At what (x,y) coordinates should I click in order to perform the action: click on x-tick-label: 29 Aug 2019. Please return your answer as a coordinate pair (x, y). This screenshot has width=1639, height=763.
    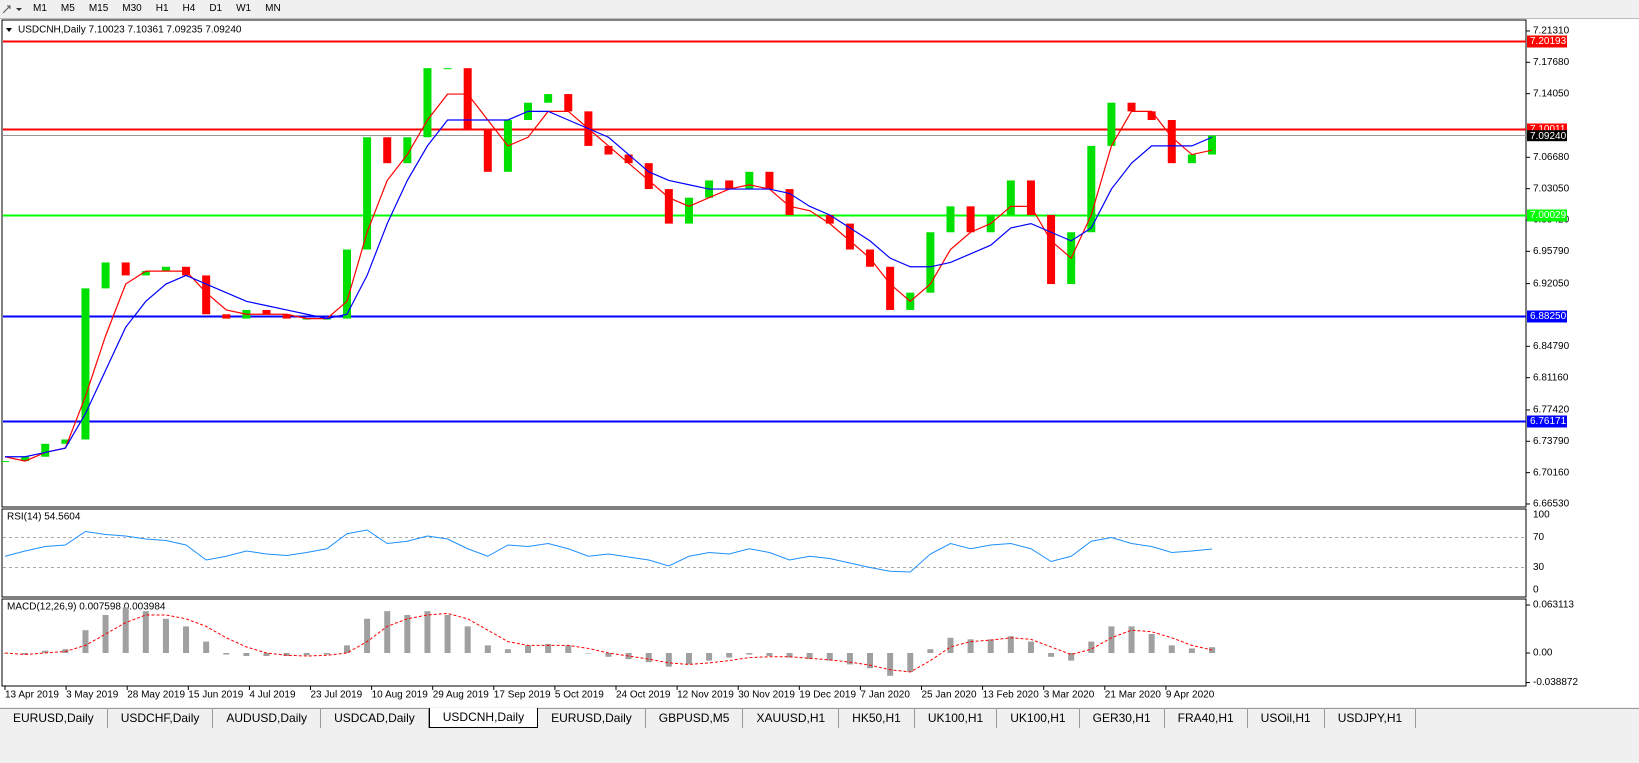
    Looking at the image, I should click on (461, 695).